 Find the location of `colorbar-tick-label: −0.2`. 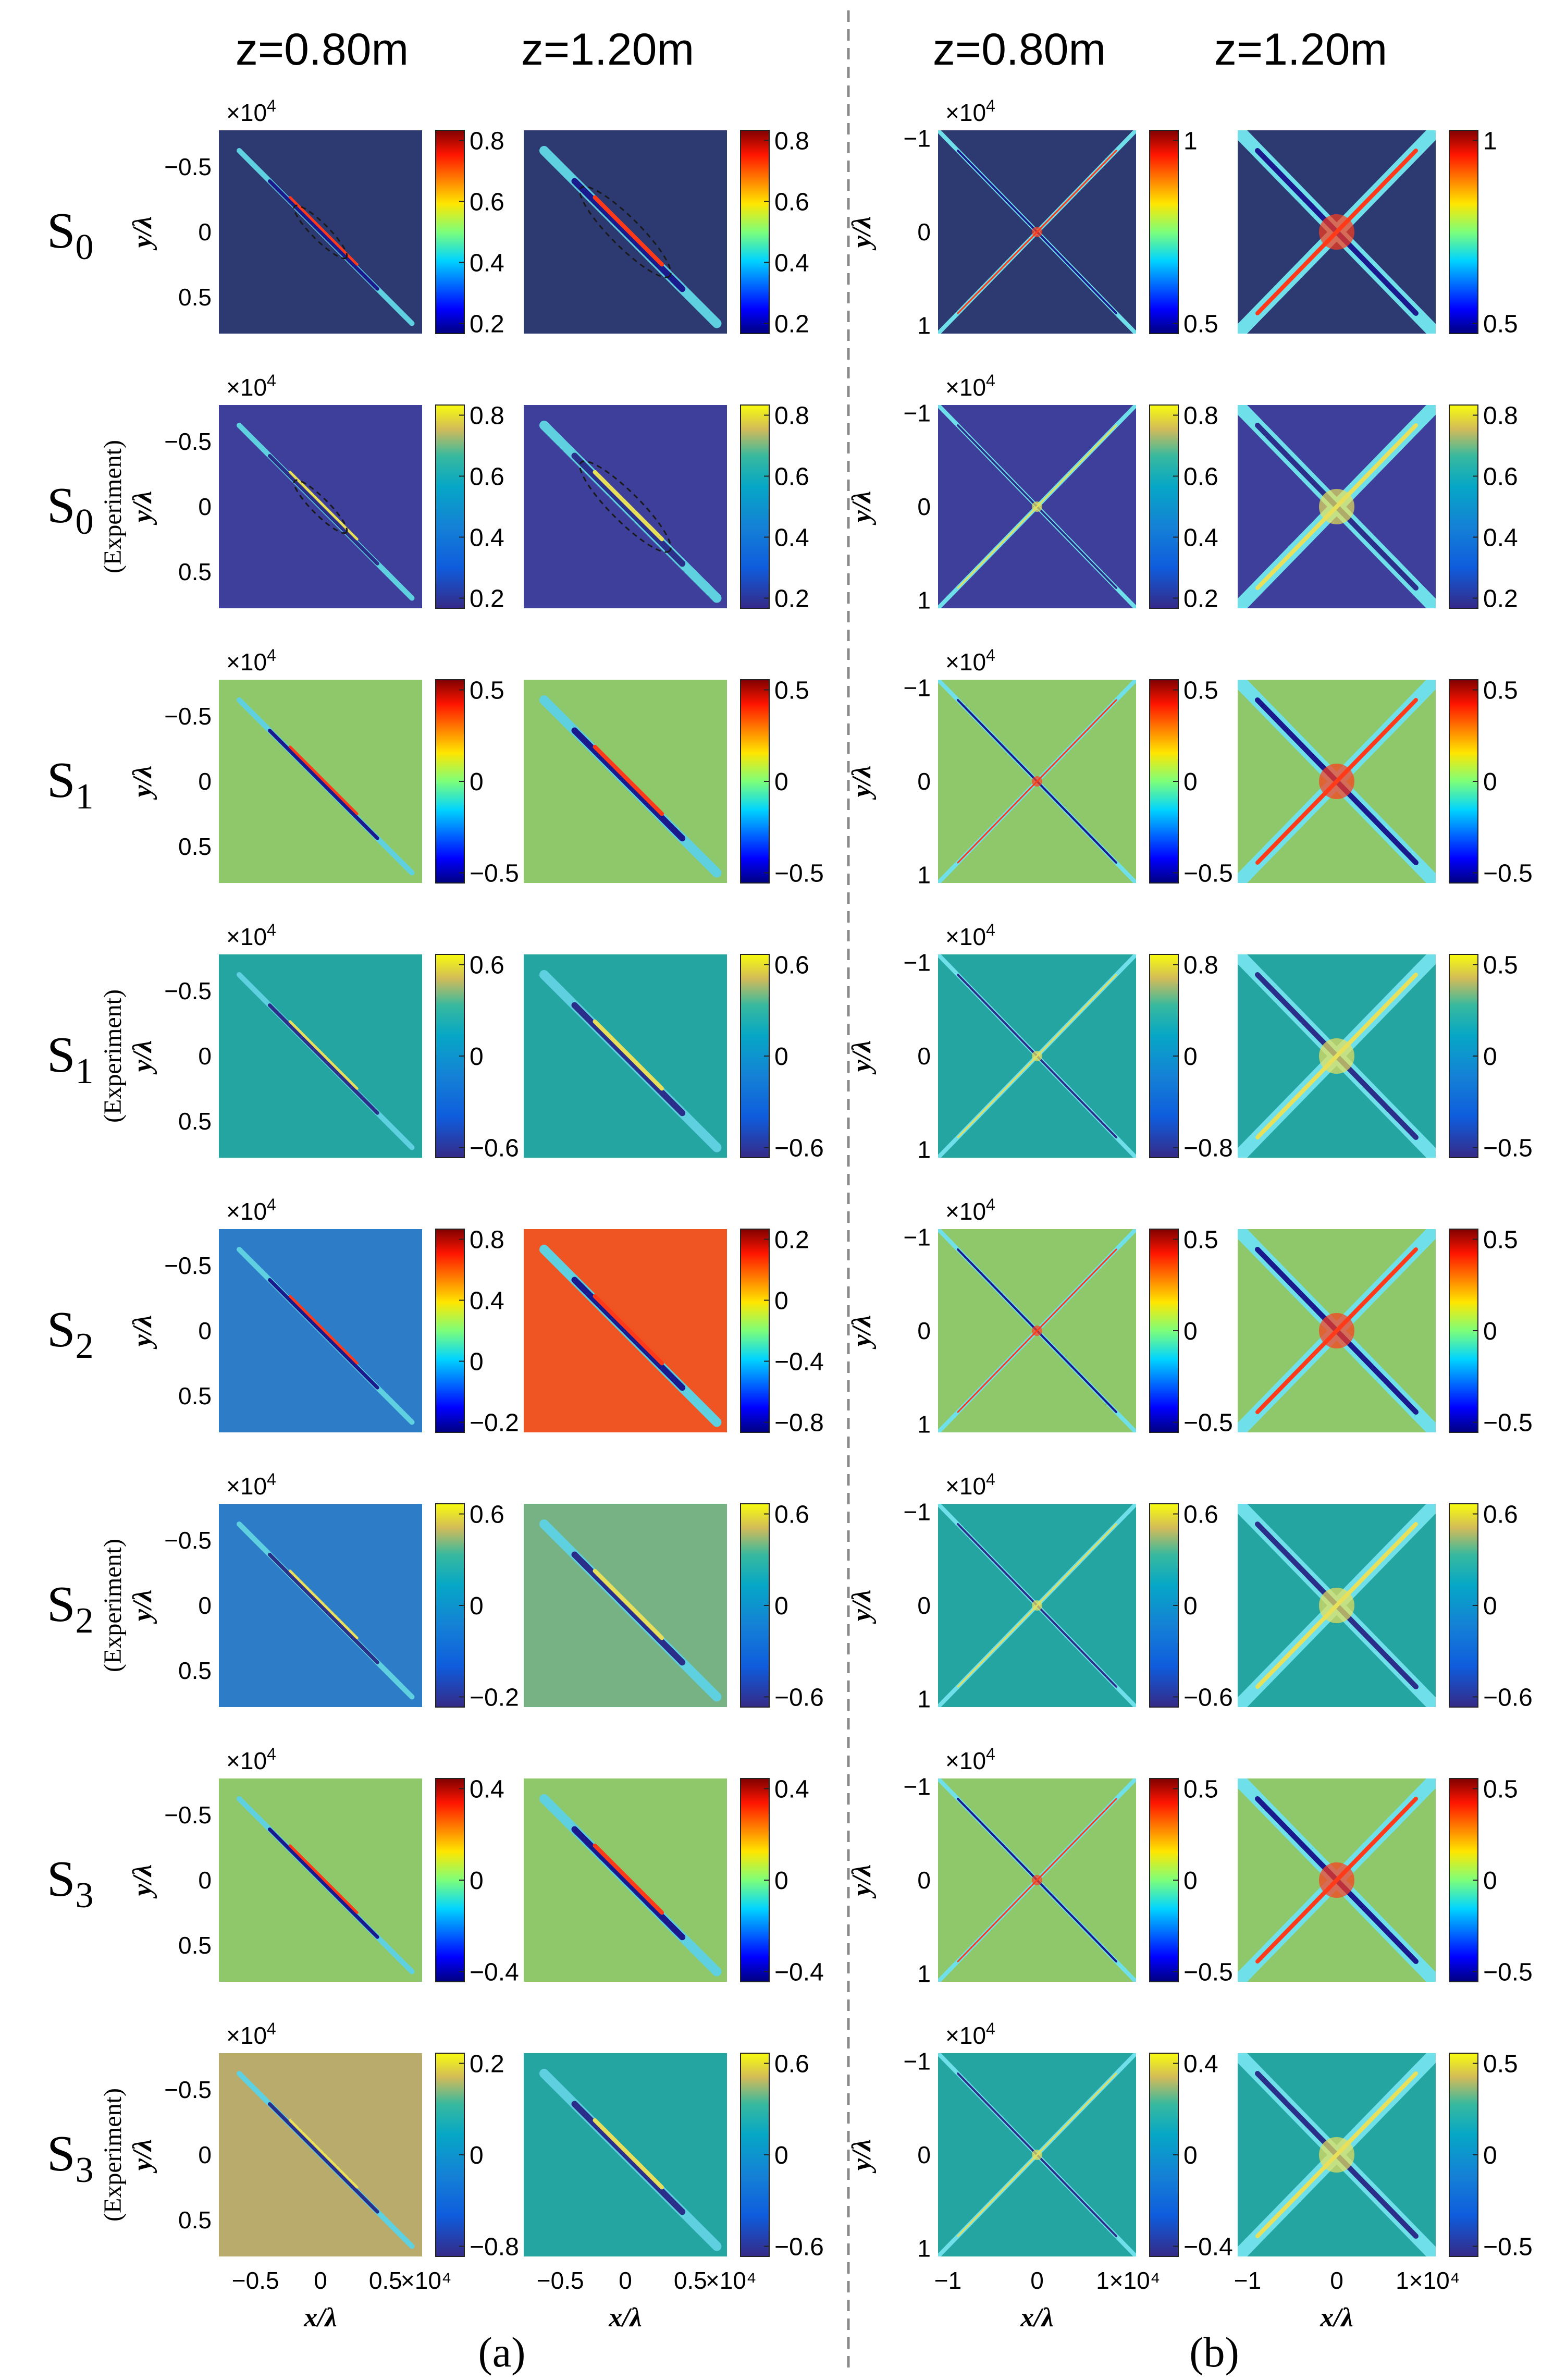

colorbar-tick-label: −0.2 is located at coordinates (494, 1698).